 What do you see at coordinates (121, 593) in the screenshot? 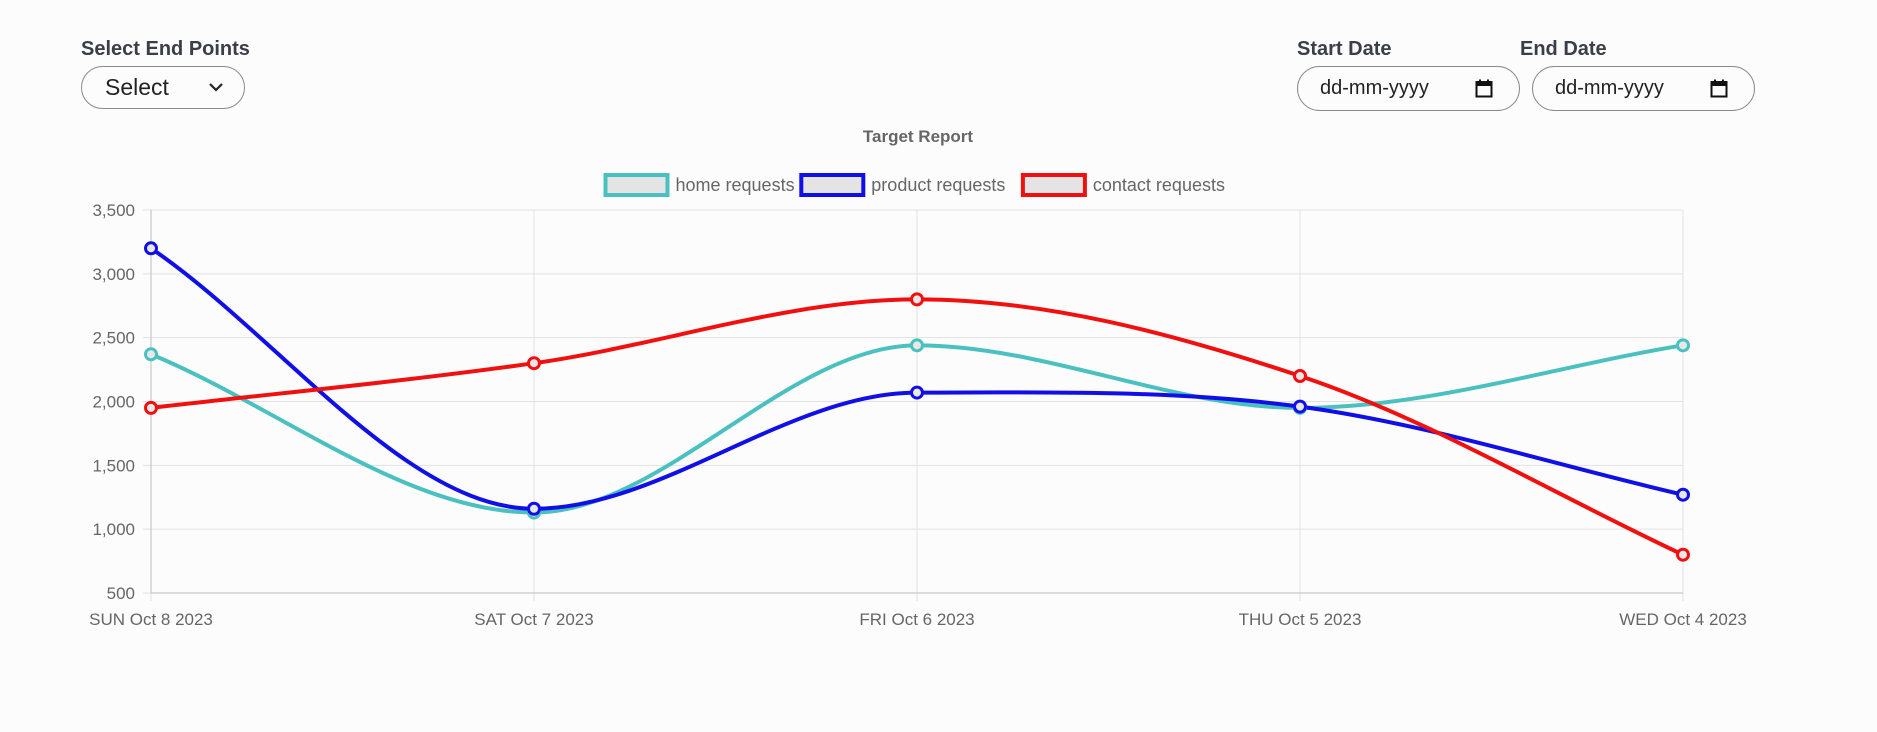
I see `y-tick-label: 500` at bounding box center [121, 593].